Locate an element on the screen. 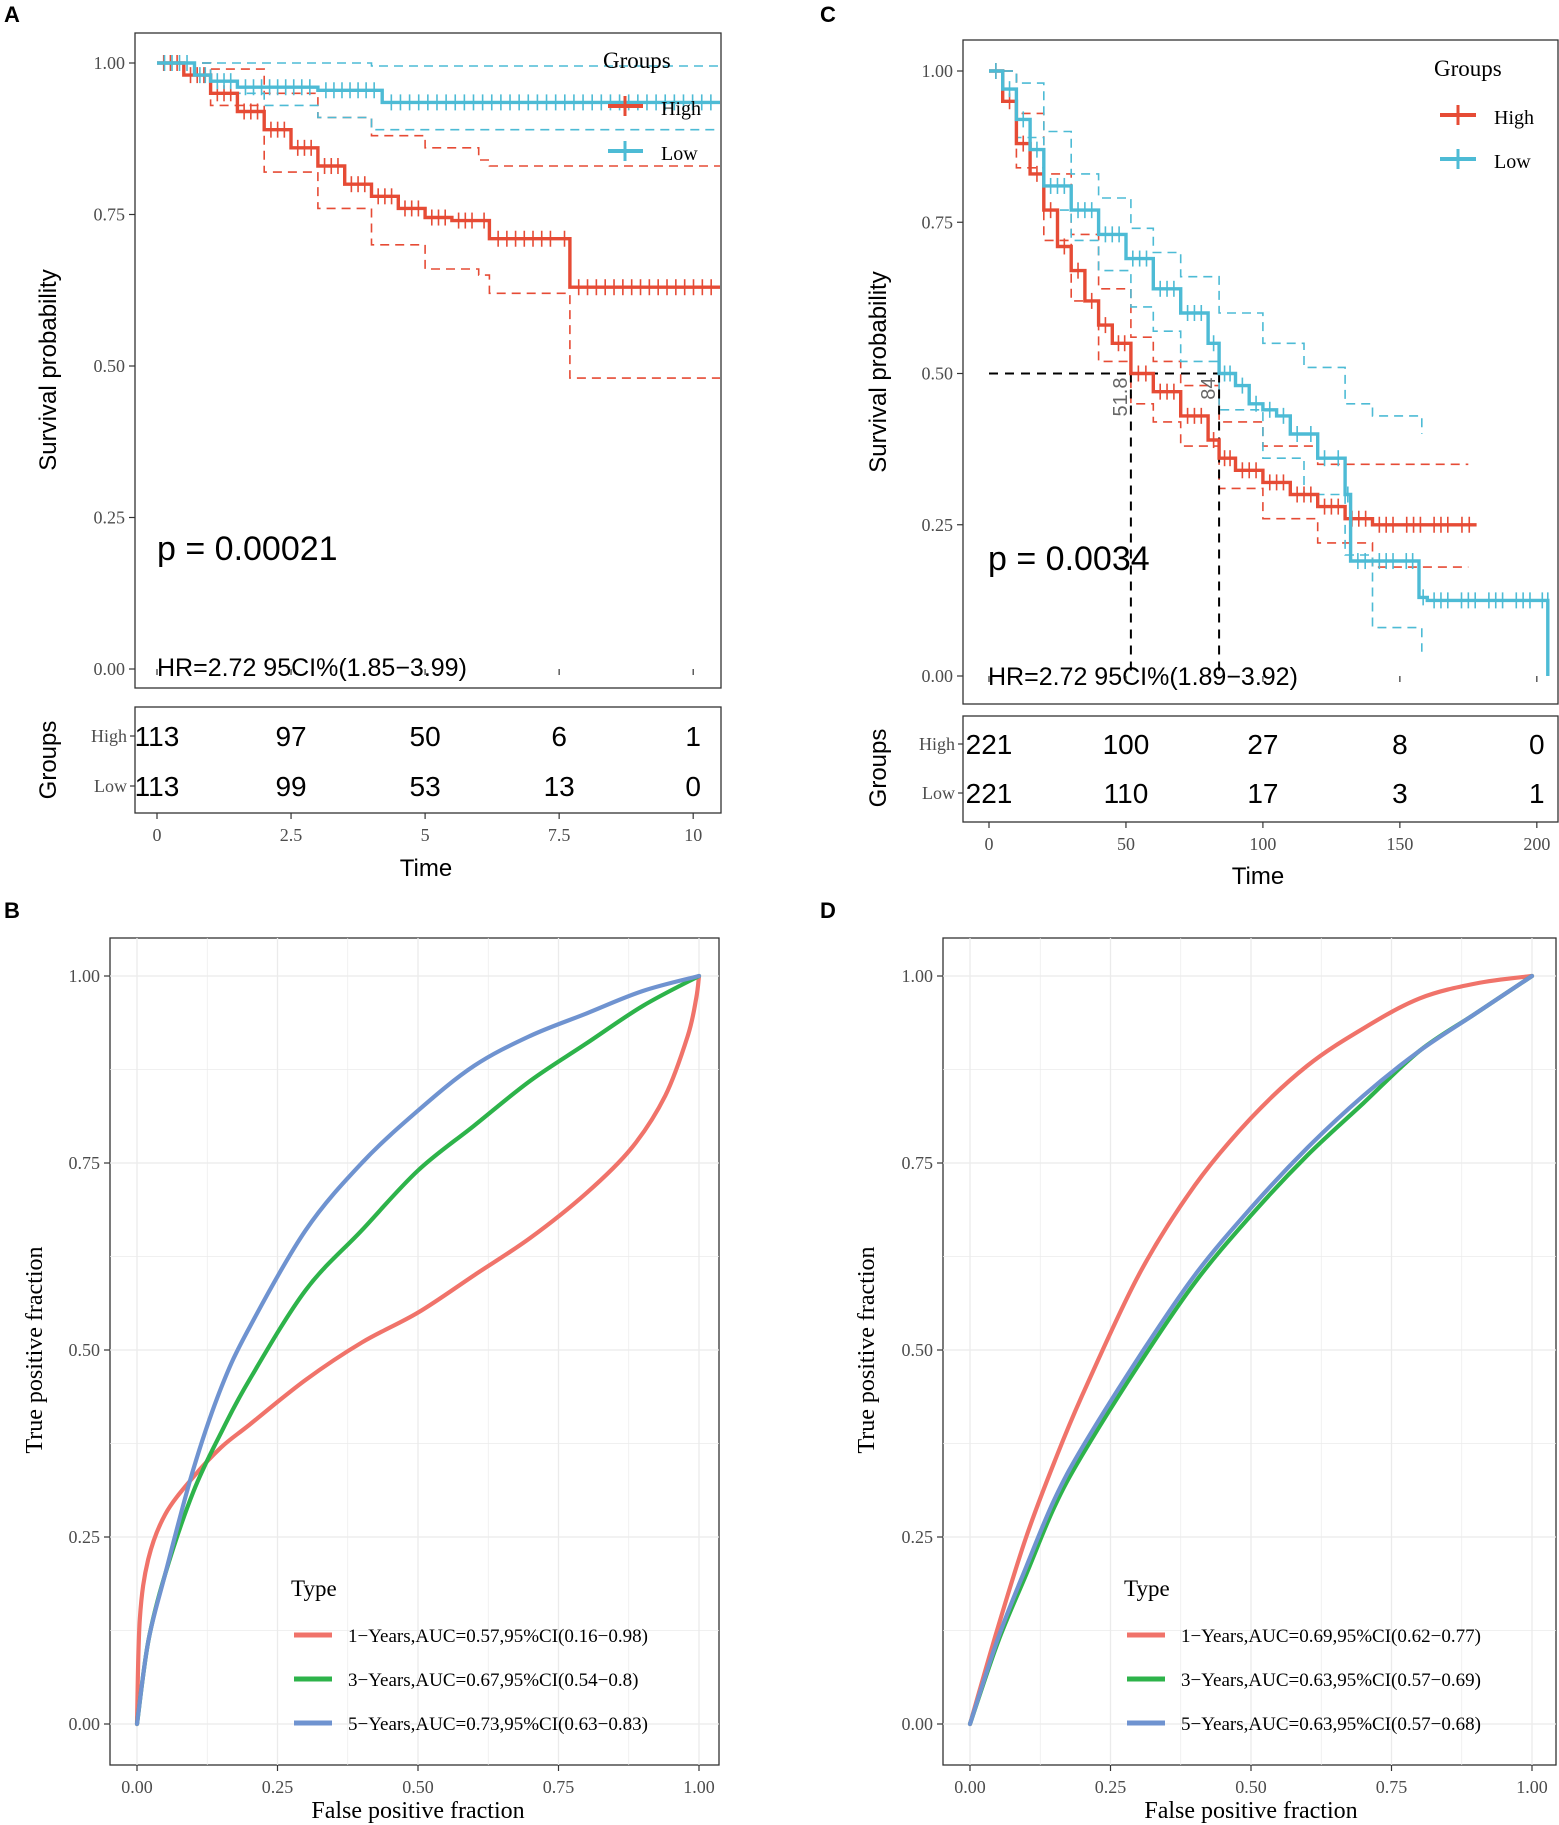 This screenshot has width=1559, height=1825. km-c-x-tick-labels: 0 50 100 150 200 is located at coordinates (1267, 765).